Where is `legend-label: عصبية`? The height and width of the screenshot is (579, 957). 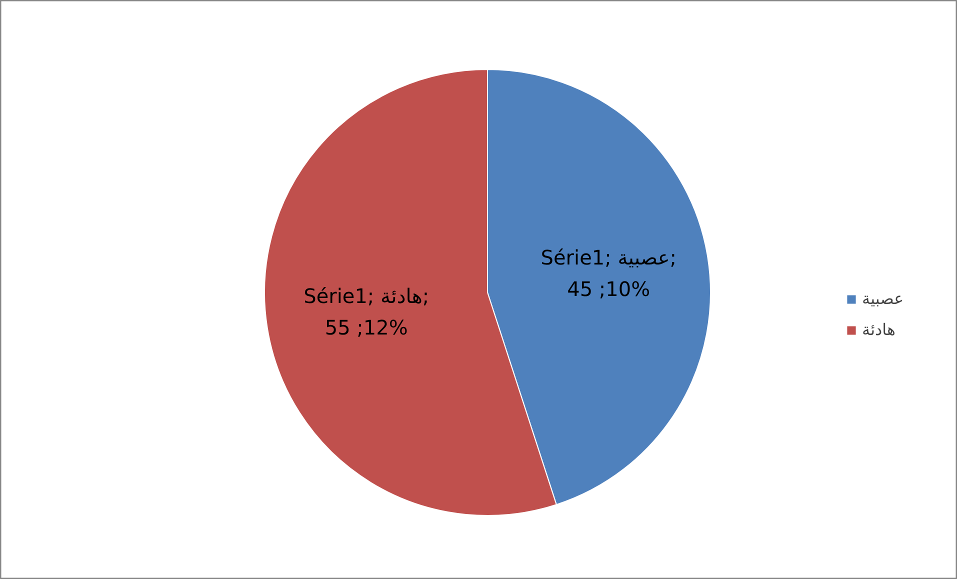
legend-label: عصبية is located at coordinates (883, 298).